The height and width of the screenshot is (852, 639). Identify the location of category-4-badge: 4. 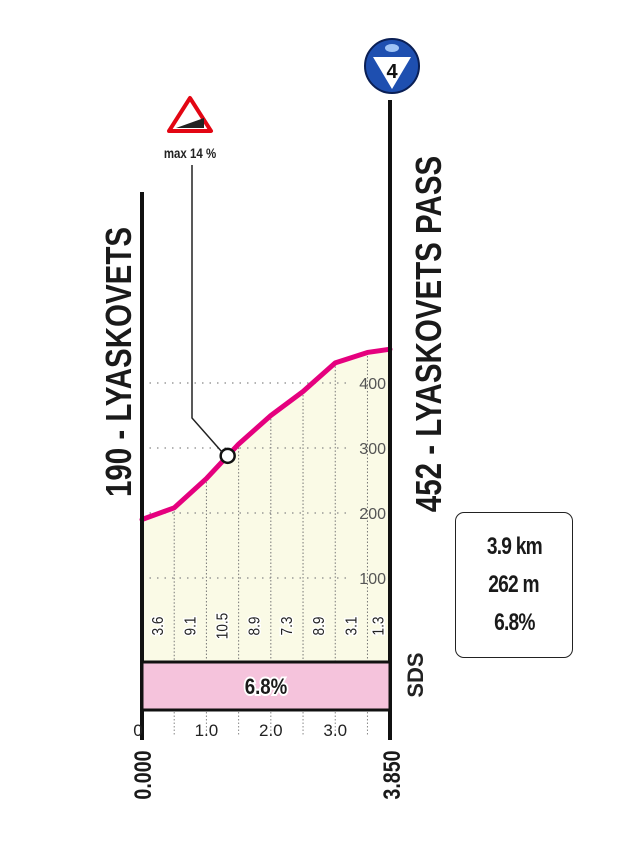
(392, 66).